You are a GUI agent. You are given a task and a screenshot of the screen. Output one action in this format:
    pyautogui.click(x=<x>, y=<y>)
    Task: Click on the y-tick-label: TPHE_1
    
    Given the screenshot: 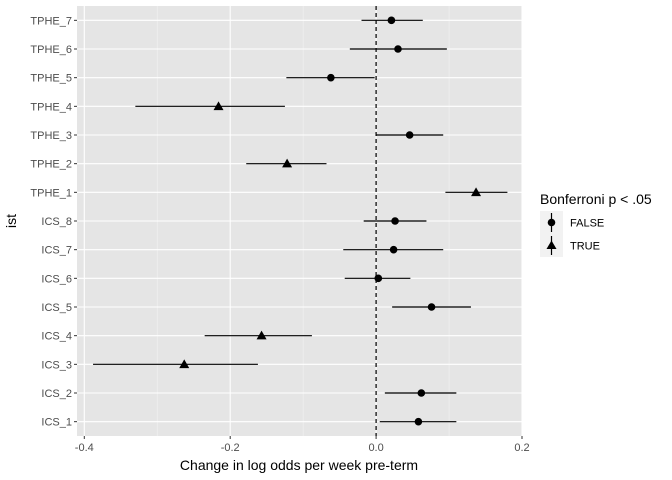 What is the action you would take?
    pyautogui.click(x=51, y=193)
    